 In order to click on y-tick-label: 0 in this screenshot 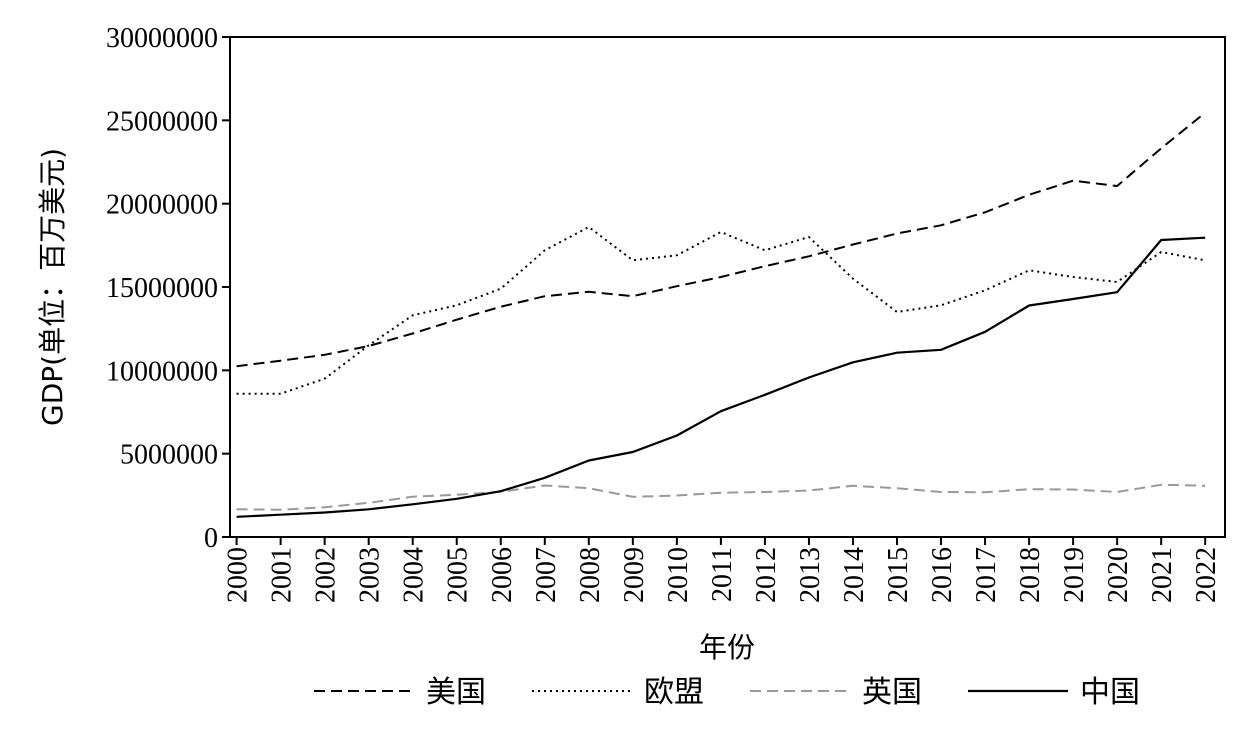, I will do `click(211, 538)`.